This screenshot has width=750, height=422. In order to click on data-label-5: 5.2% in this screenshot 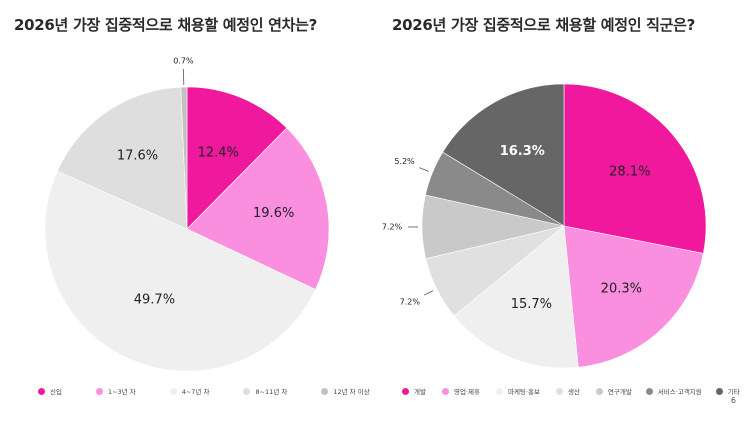, I will do `click(404, 161)`.